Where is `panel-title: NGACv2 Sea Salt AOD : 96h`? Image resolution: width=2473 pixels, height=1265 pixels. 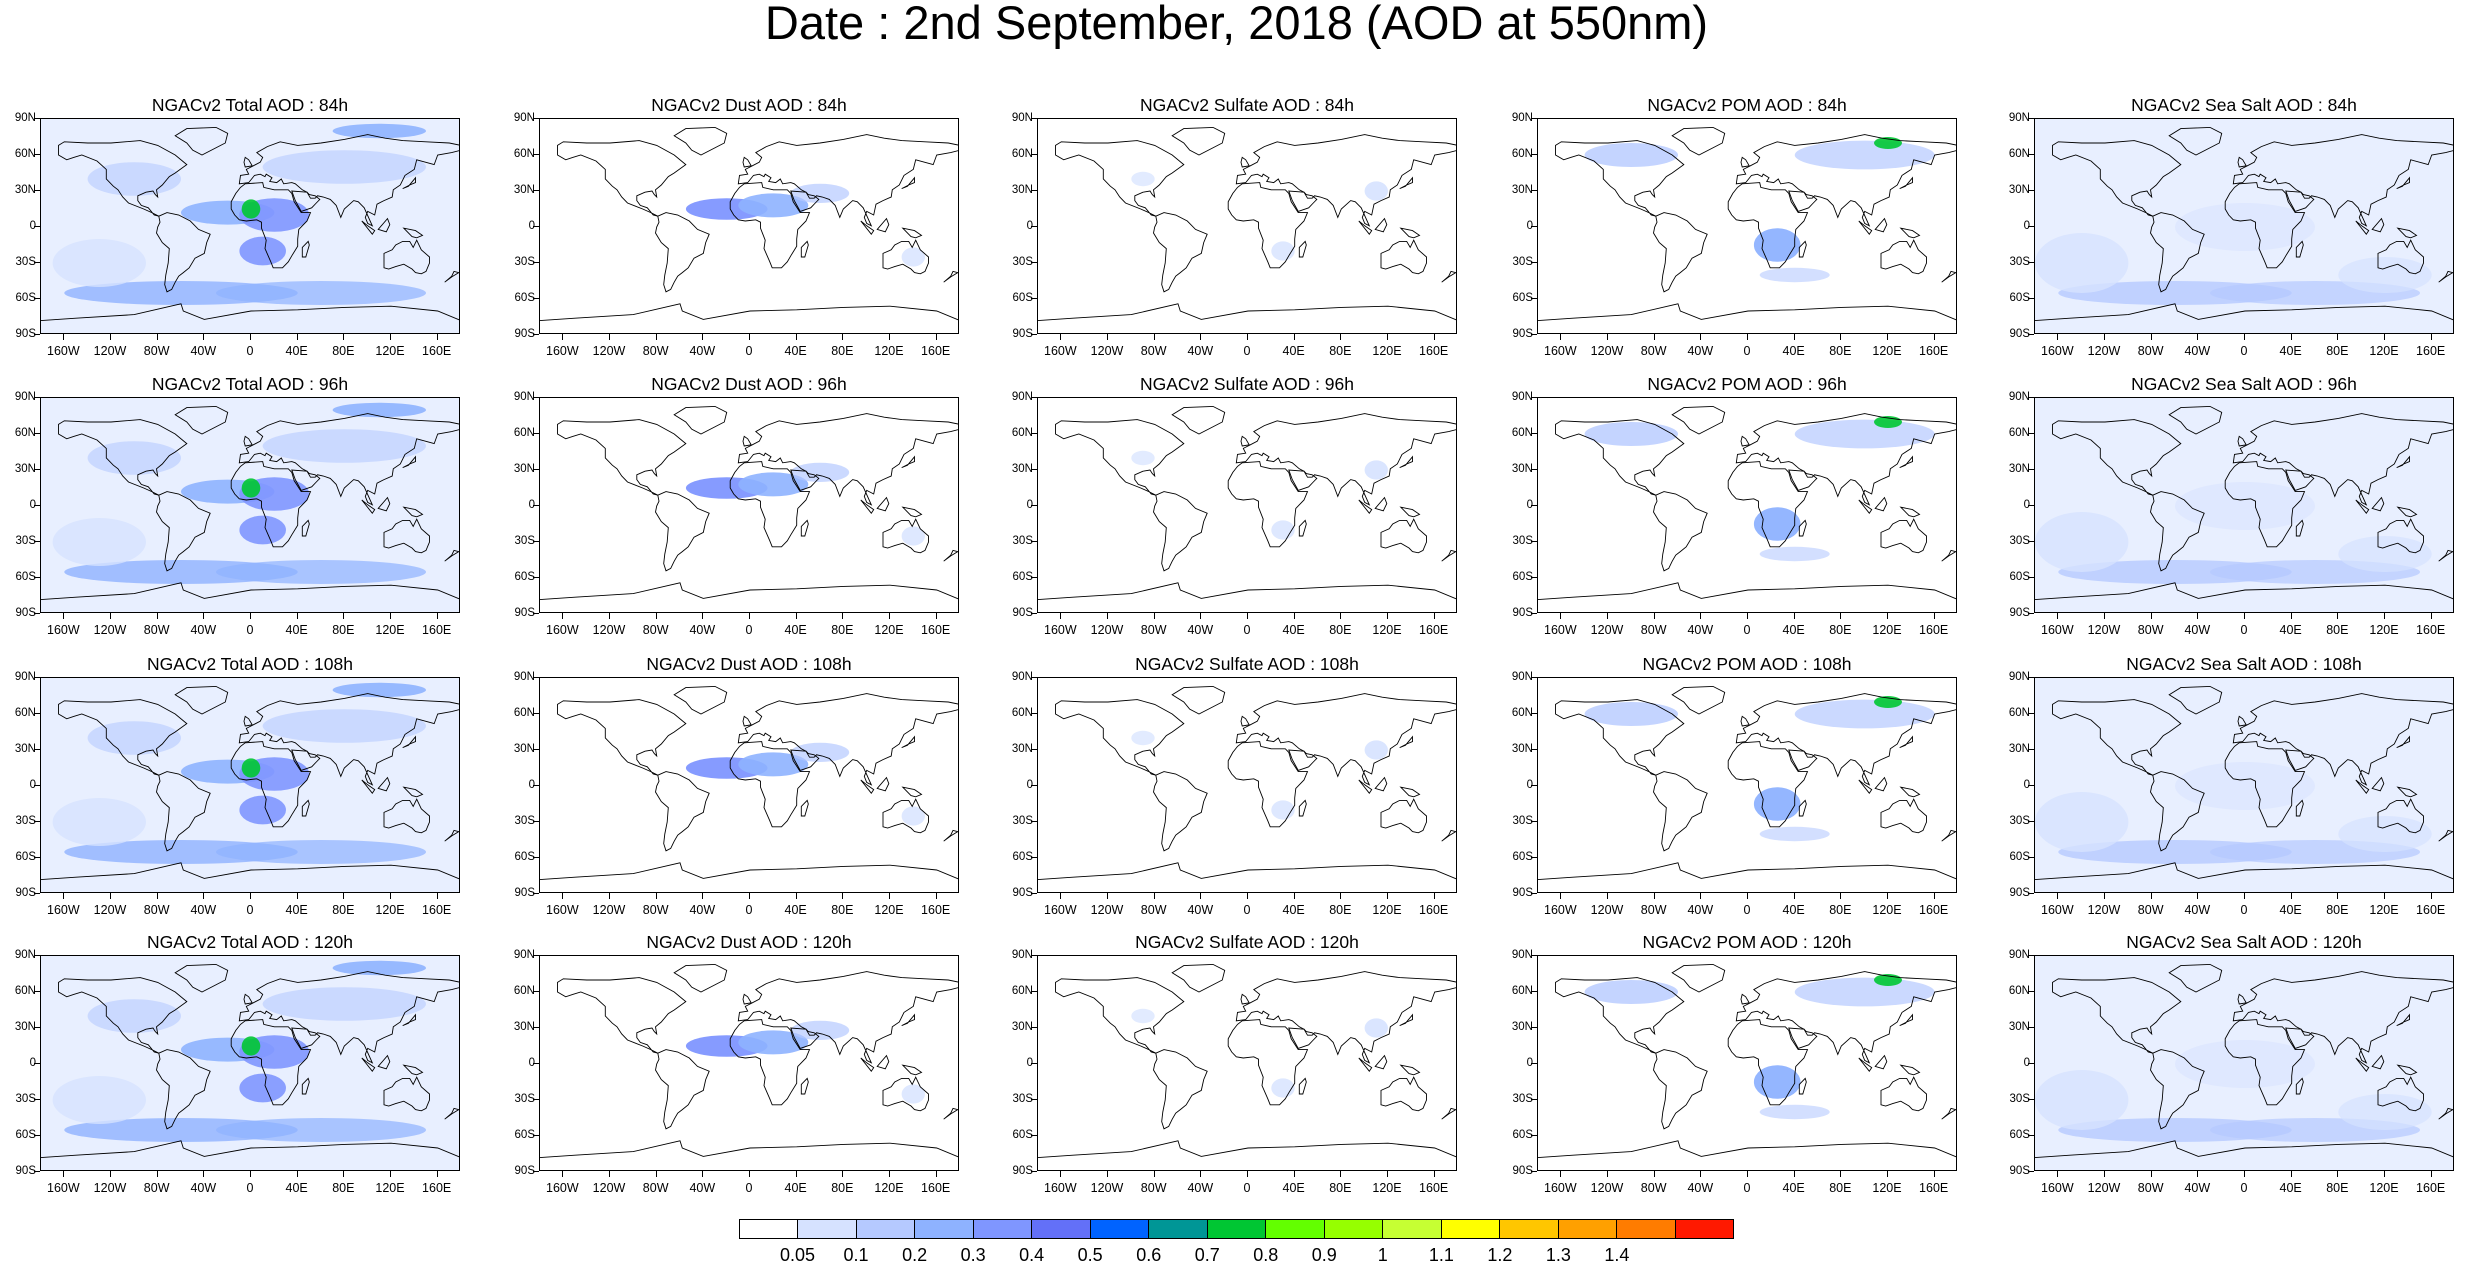
panel-title: NGACv2 Sea Salt AOD : 96h is located at coordinates (2244, 384).